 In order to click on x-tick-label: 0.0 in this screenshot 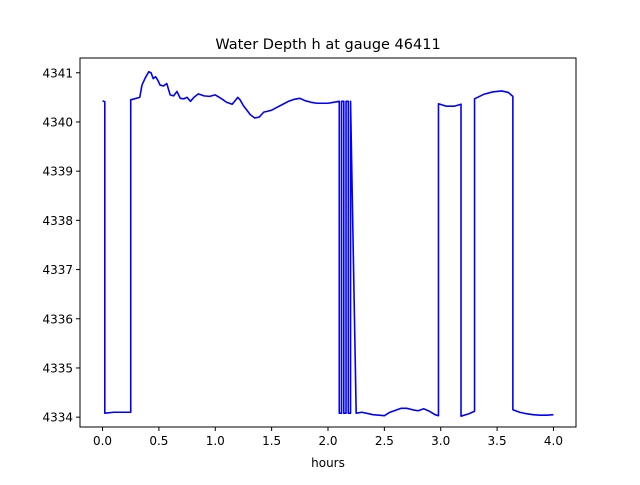, I will do `click(102, 441)`.